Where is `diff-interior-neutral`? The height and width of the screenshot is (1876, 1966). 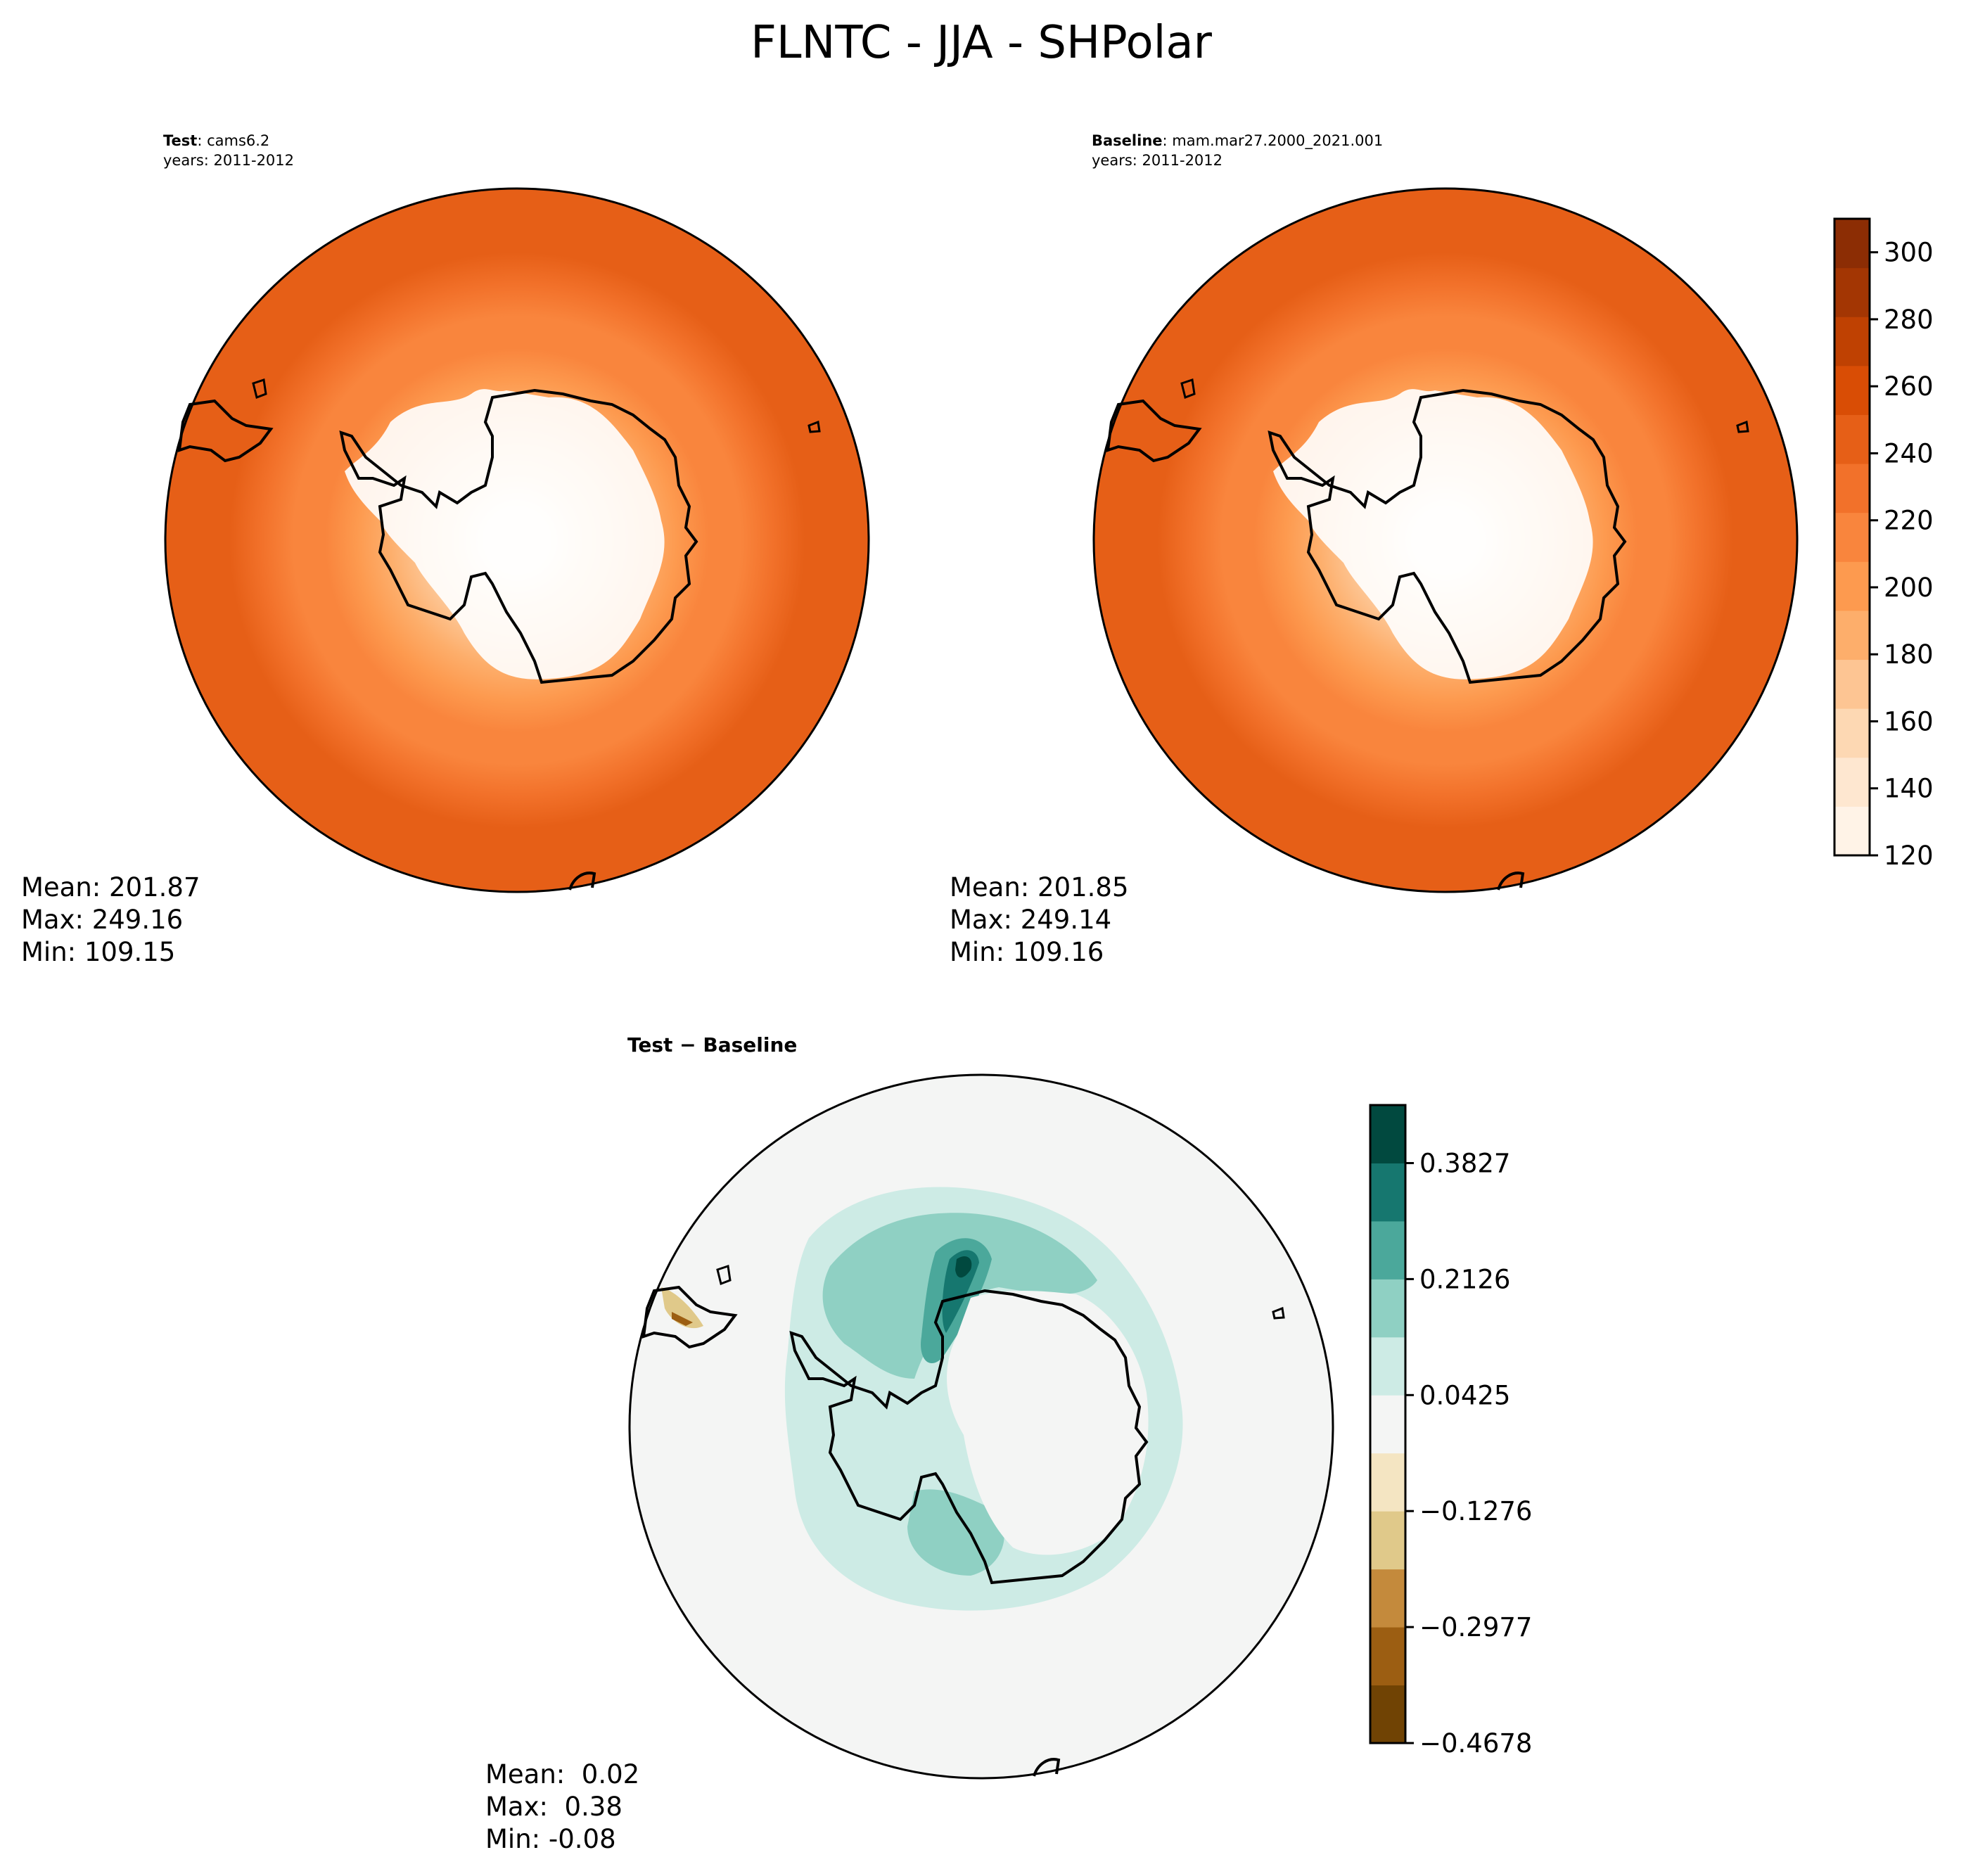
diff-interior-neutral is located at coordinates (1048, 1423).